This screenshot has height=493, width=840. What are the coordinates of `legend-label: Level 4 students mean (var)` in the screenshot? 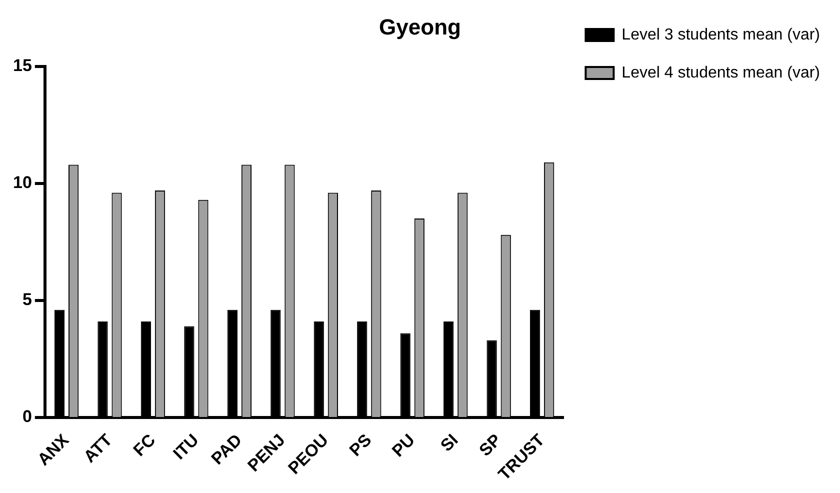 It's located at (721, 73).